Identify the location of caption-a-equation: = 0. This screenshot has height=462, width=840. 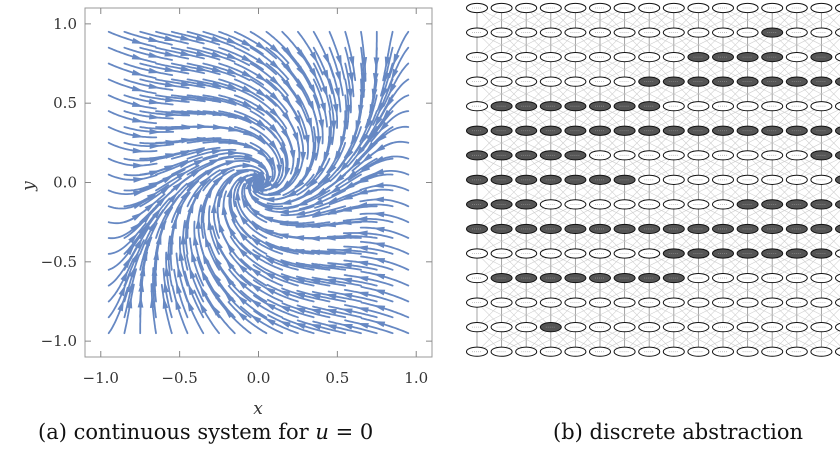
(351, 432).